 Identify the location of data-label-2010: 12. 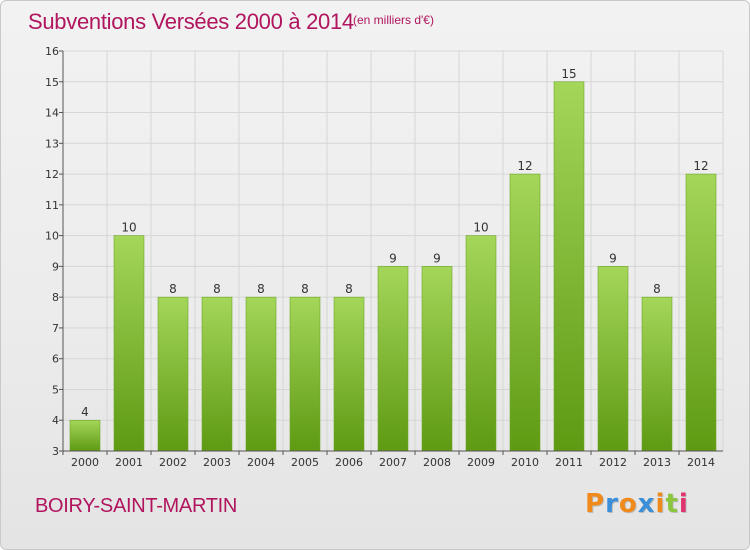
(524, 166).